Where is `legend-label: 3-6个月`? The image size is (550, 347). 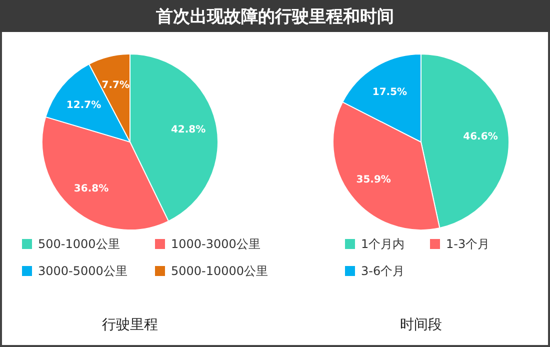
legend-label: 3-6个月 is located at coordinates (383, 271).